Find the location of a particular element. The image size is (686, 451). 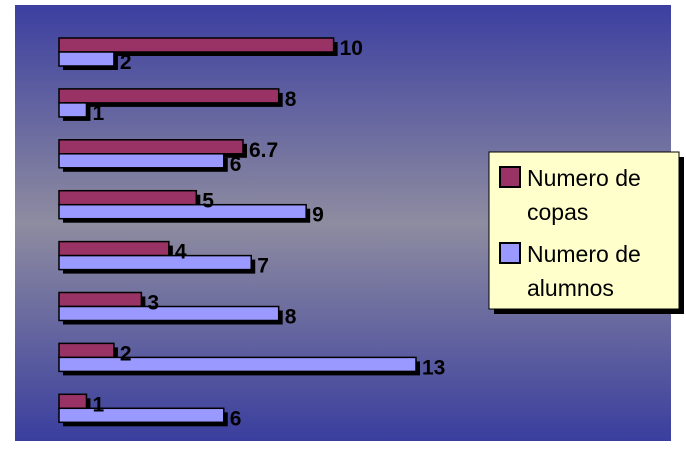

data-label-copas-5: 4 is located at coordinates (181, 252).